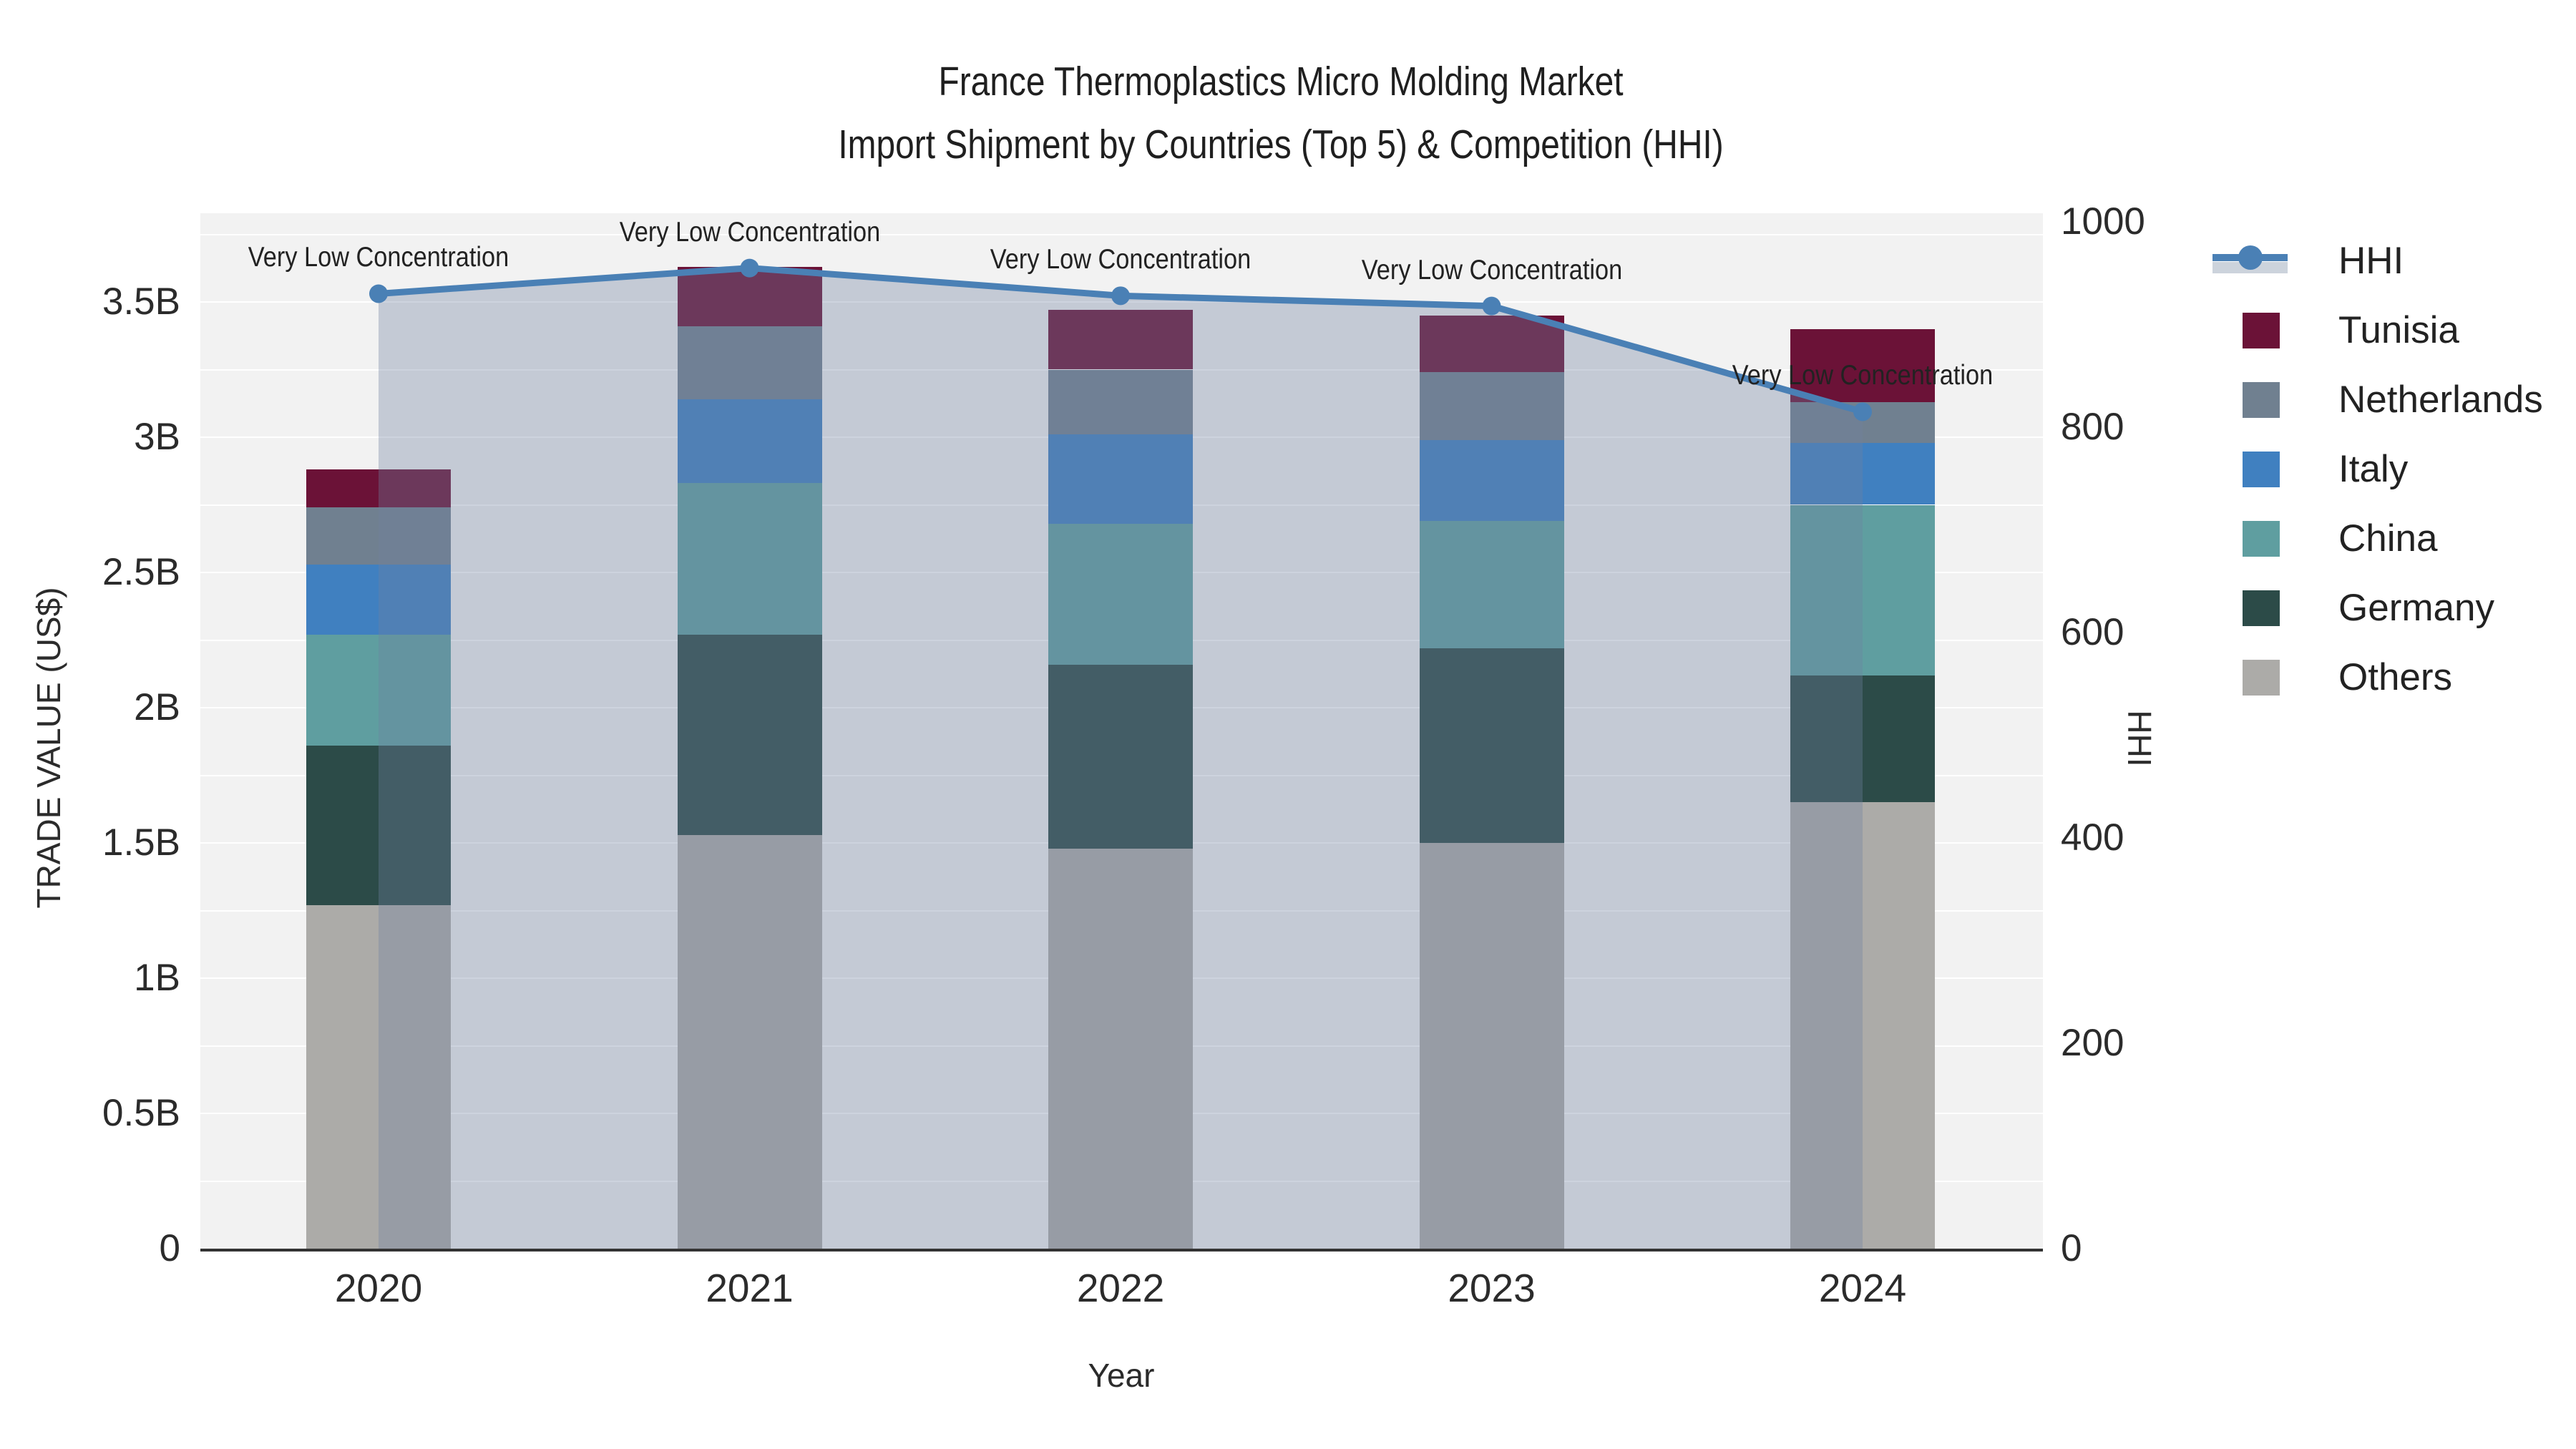 This screenshot has height=1449, width=2576. Describe the element at coordinates (378, 690) in the screenshot. I see `bar-segment-2020-china` at that location.